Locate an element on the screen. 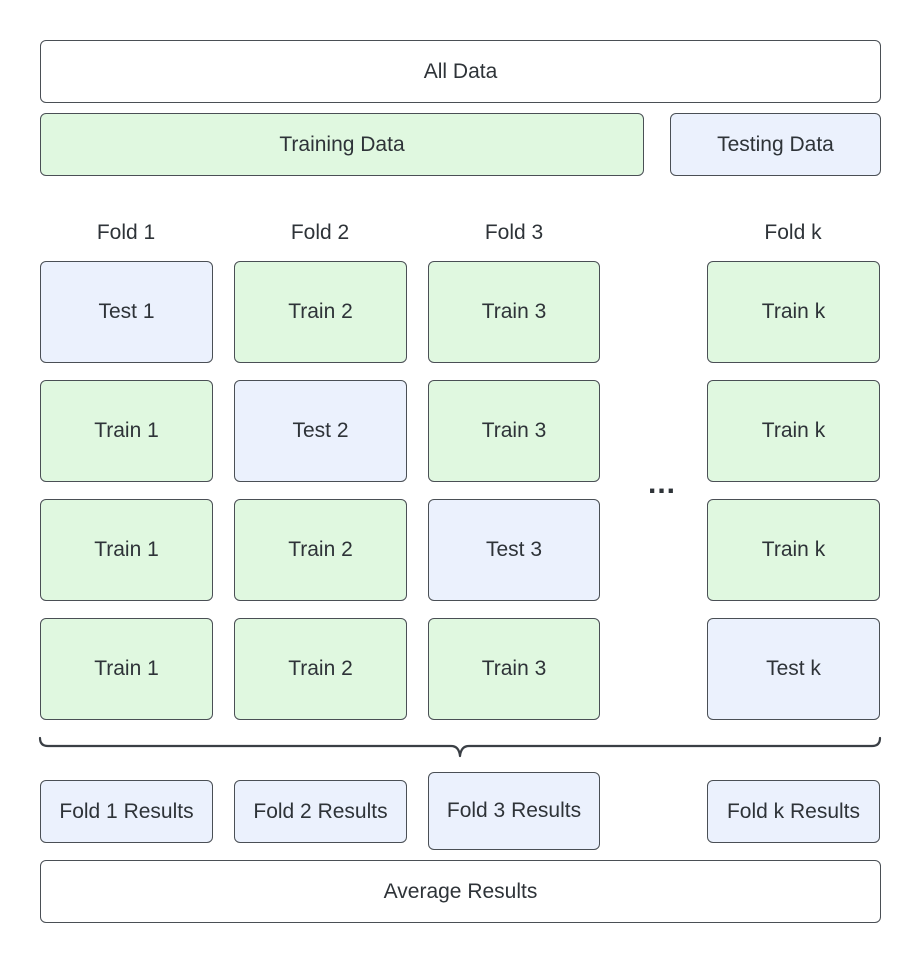 The height and width of the screenshot is (963, 920). training-data-label: Training Data is located at coordinates (342, 144).